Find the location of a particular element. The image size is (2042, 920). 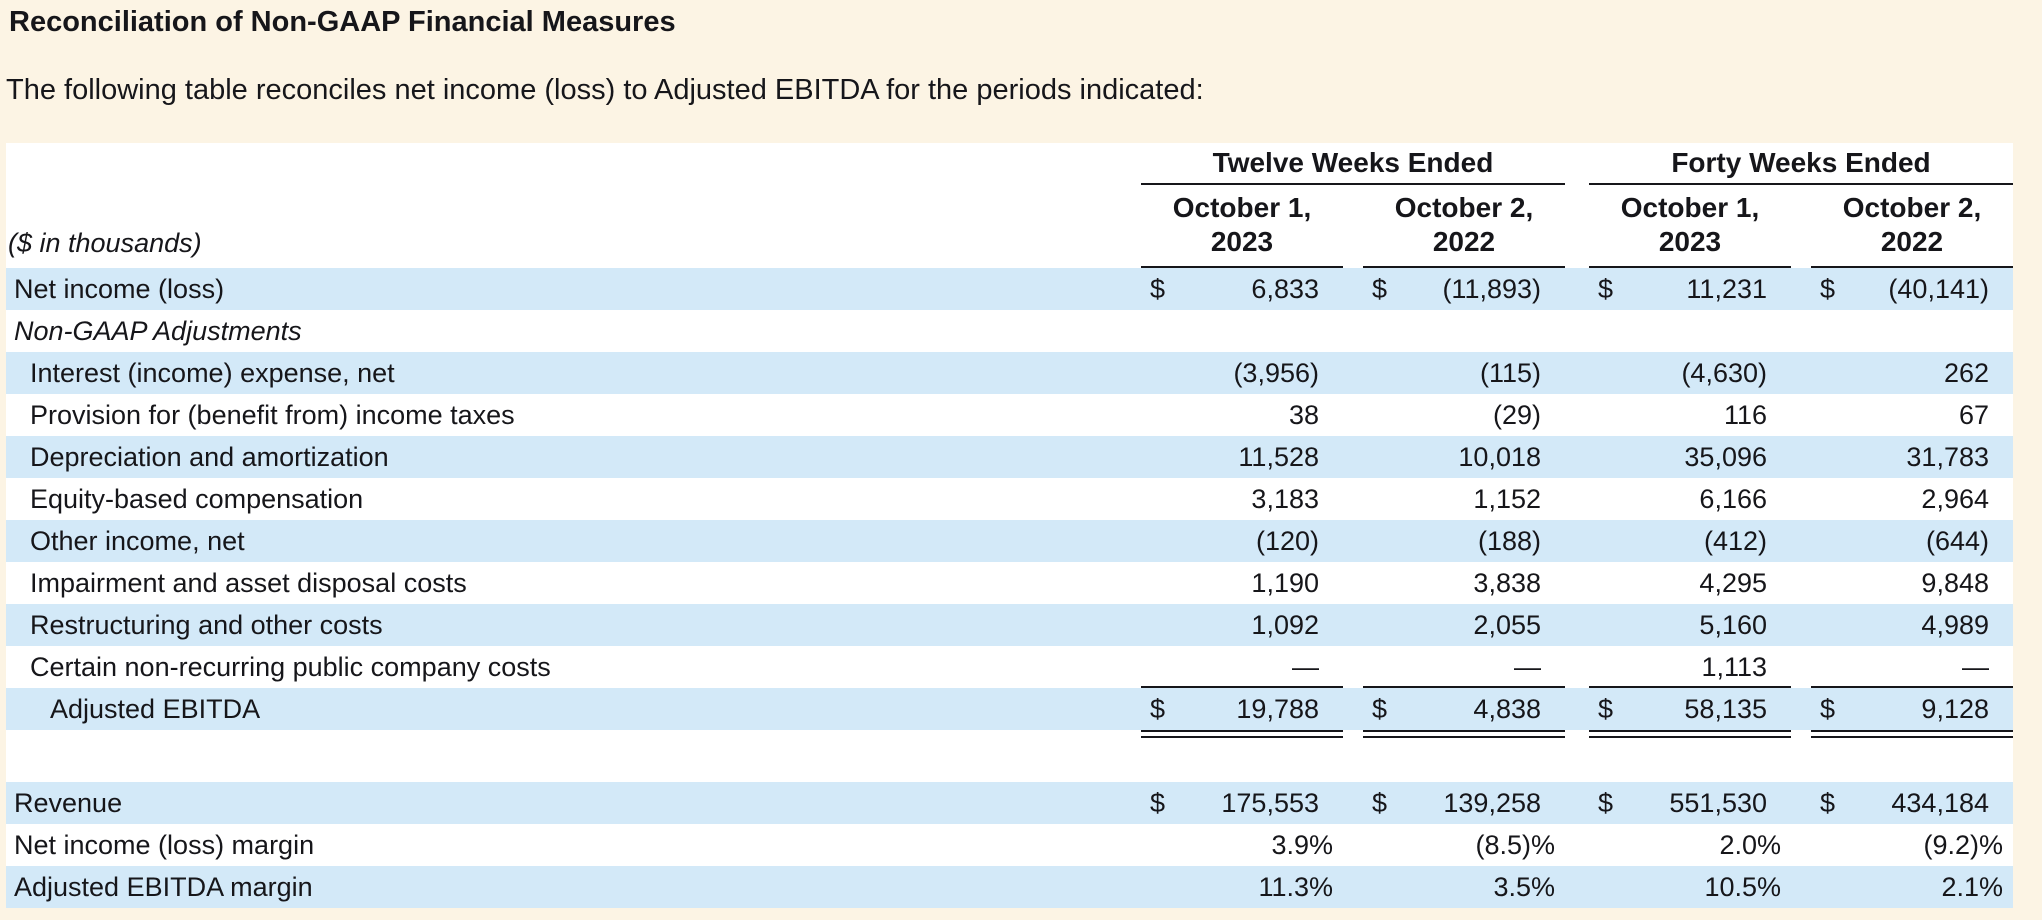

table-row: Non-GAAP Adjustments is located at coordinates (1009, 331).